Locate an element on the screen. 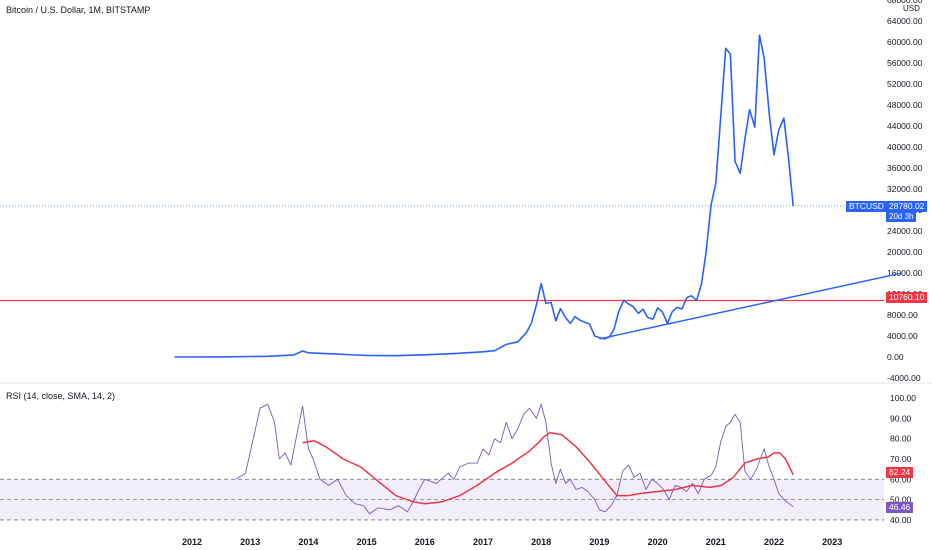 Image resolution: width=932 pixels, height=550 pixels. currency-label: USD is located at coordinates (911, 8).